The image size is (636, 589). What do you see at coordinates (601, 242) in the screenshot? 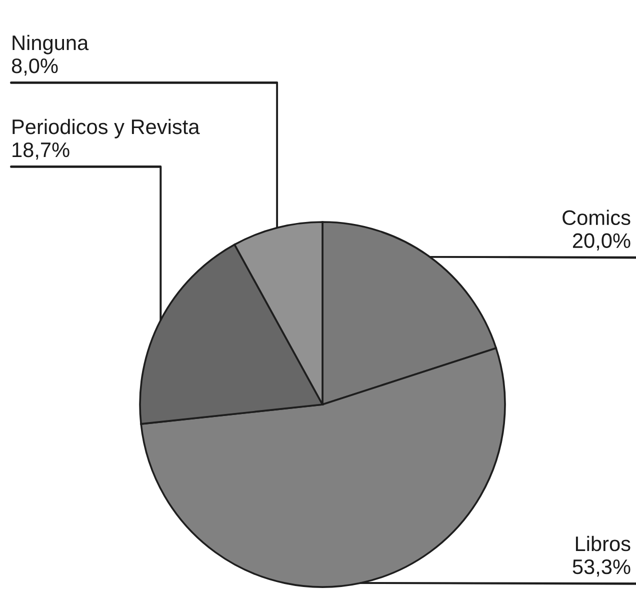
I see `data-label: 20,0%` at bounding box center [601, 242].